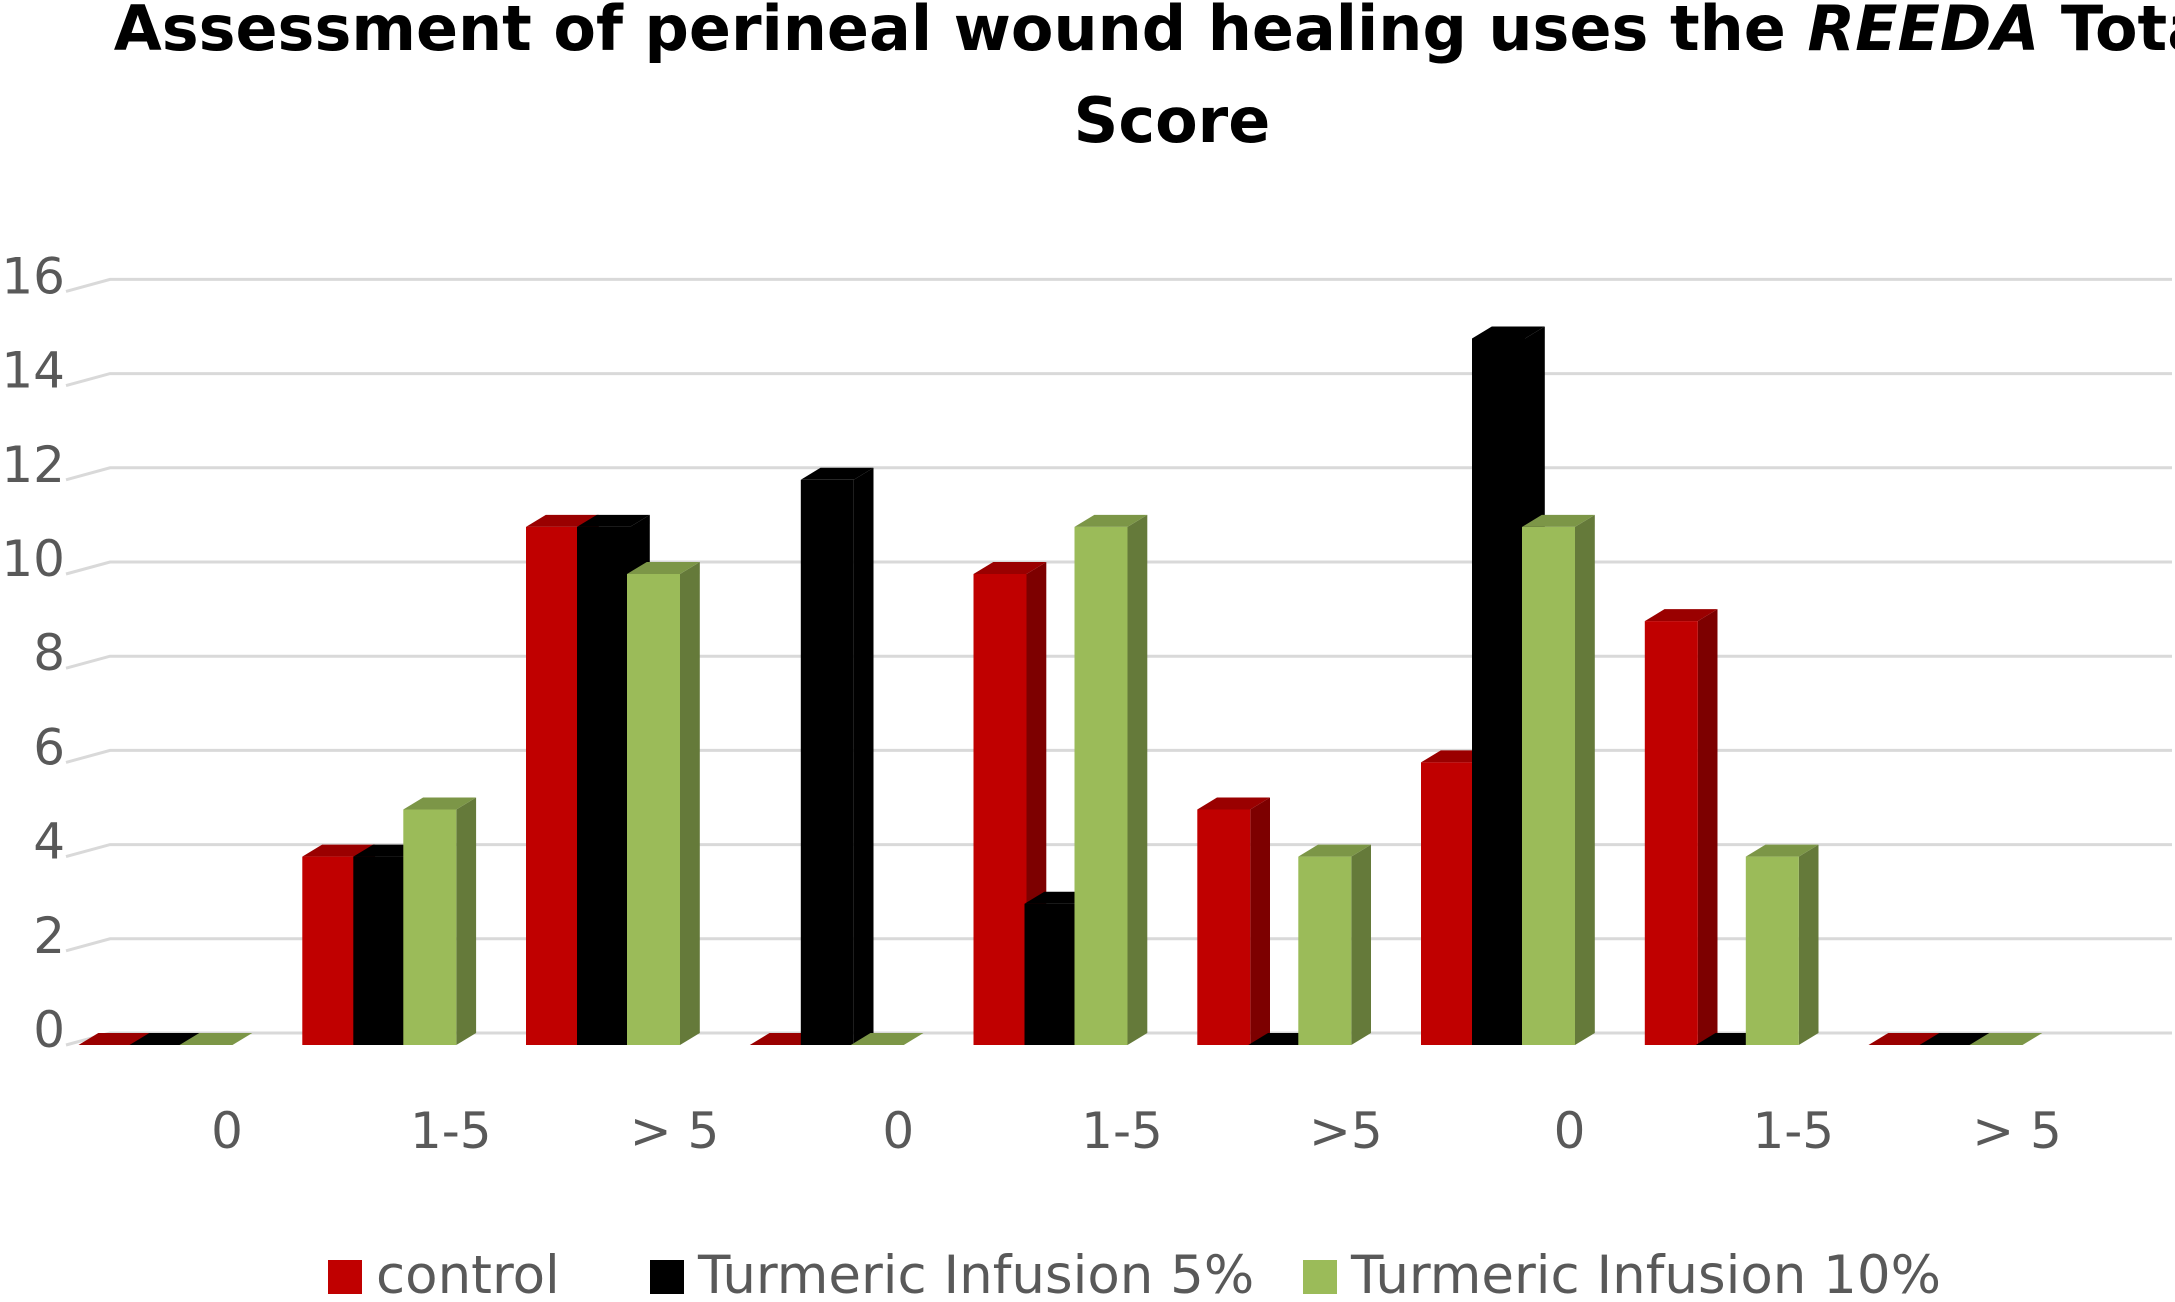 The height and width of the screenshot is (1302, 2175). What do you see at coordinates (1346, 1131) in the screenshot?
I see `x-tick-label: >5` at bounding box center [1346, 1131].